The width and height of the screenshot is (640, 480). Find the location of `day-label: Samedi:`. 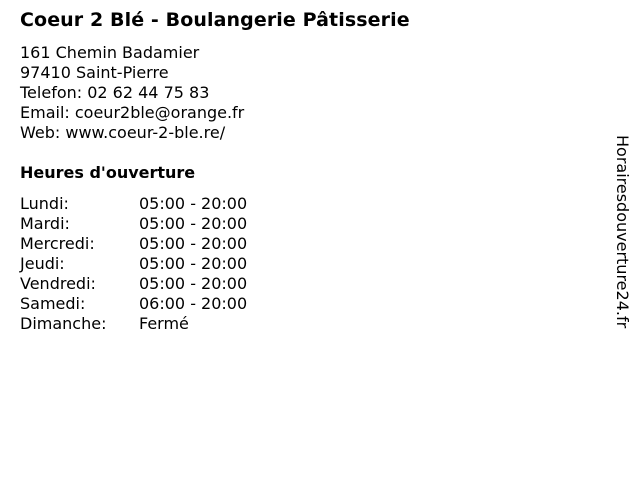

day-label: Samedi: is located at coordinates (53, 303).